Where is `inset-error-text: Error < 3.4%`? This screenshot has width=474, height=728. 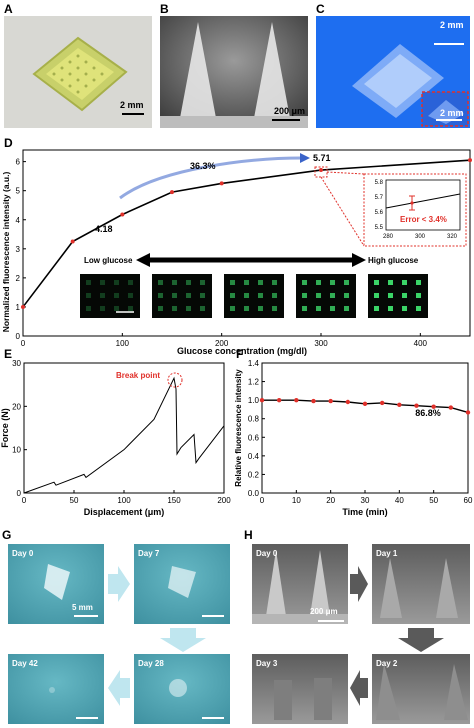
inset-error-text: Error < 3.4% is located at coordinates (423, 219).